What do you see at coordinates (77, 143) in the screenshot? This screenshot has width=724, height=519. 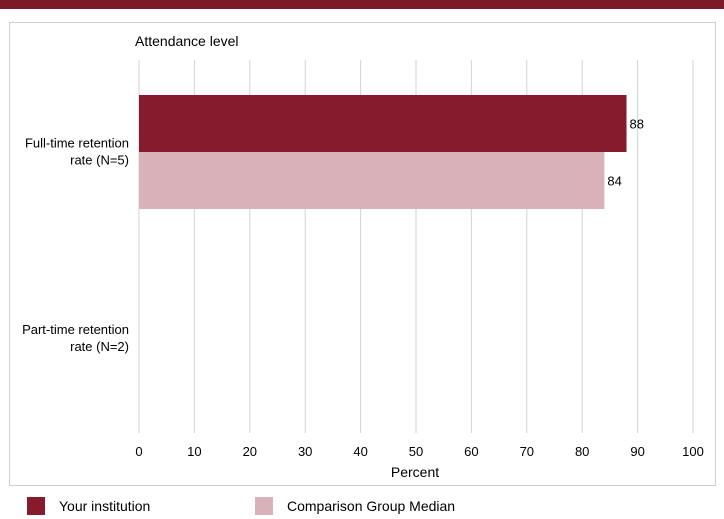 I see `category-label: Full-time retention` at bounding box center [77, 143].